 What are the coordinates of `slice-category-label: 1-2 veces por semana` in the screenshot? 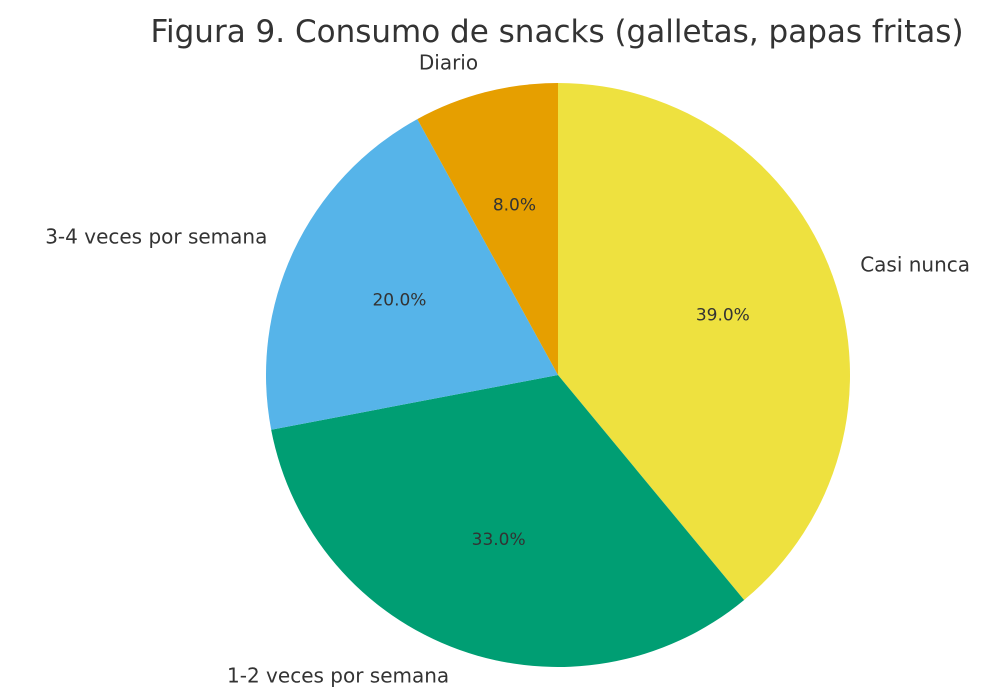 It's located at (338, 676).